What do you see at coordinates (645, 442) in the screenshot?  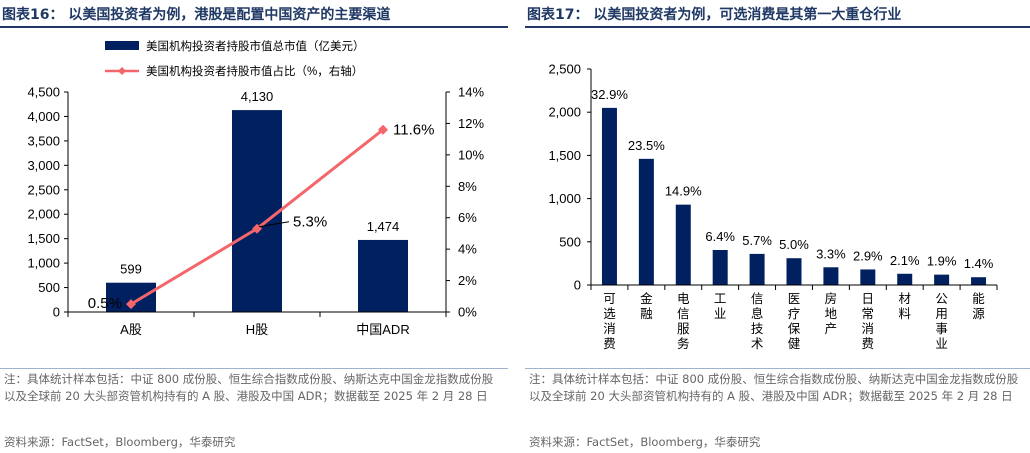 I see `right-source: 资料来源：FactSet，Bloomberg，华泰研究` at bounding box center [645, 442].